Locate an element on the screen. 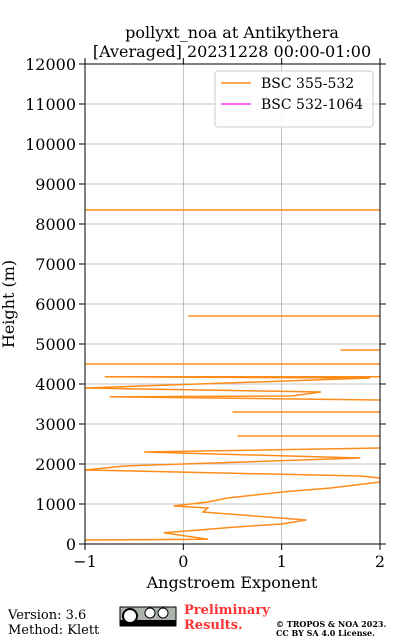 This screenshot has width=400, height=644. y-tick-label: 6000 is located at coordinates (55, 304).